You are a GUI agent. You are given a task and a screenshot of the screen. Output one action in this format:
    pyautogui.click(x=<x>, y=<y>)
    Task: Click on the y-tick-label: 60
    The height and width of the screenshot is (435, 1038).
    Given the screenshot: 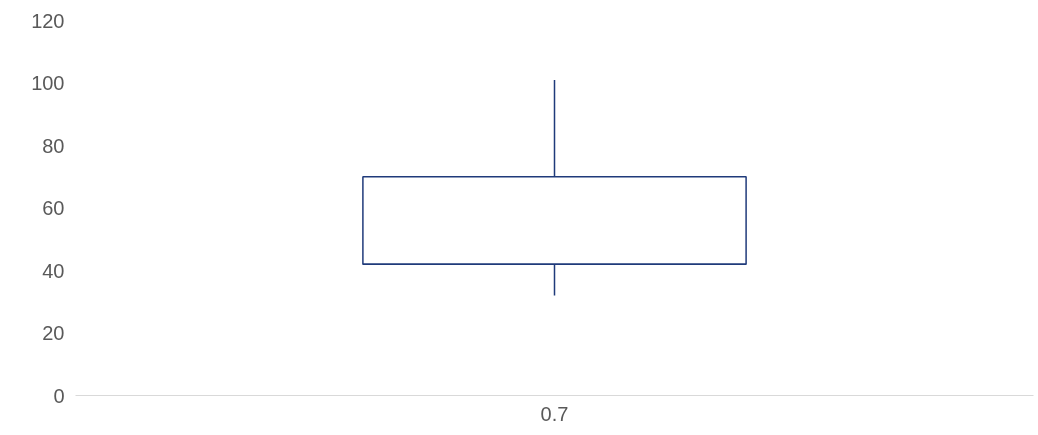 What is the action you would take?
    pyautogui.click(x=53, y=208)
    